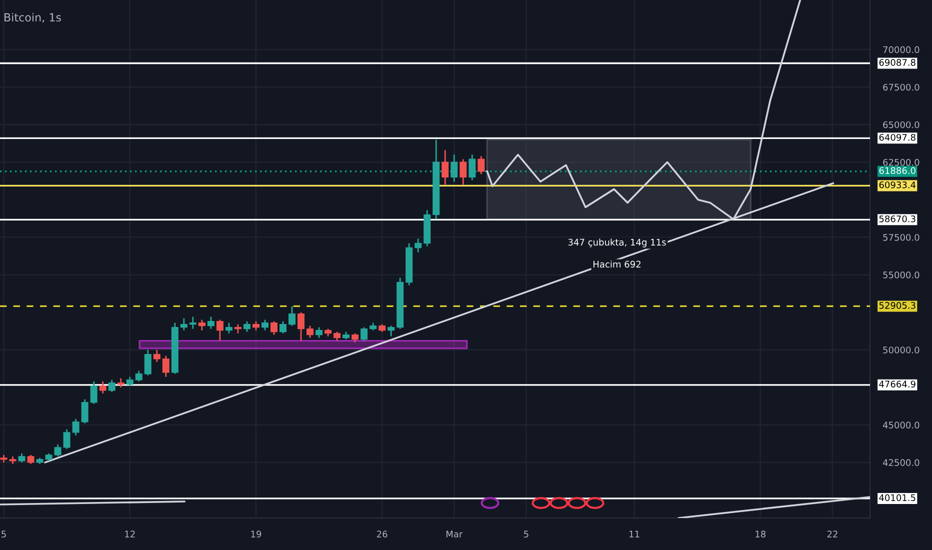 The width and height of the screenshot is (932, 550). What do you see at coordinates (897, 384) in the screenshot?
I see `ref-line-label: 47664.9` at bounding box center [897, 384].